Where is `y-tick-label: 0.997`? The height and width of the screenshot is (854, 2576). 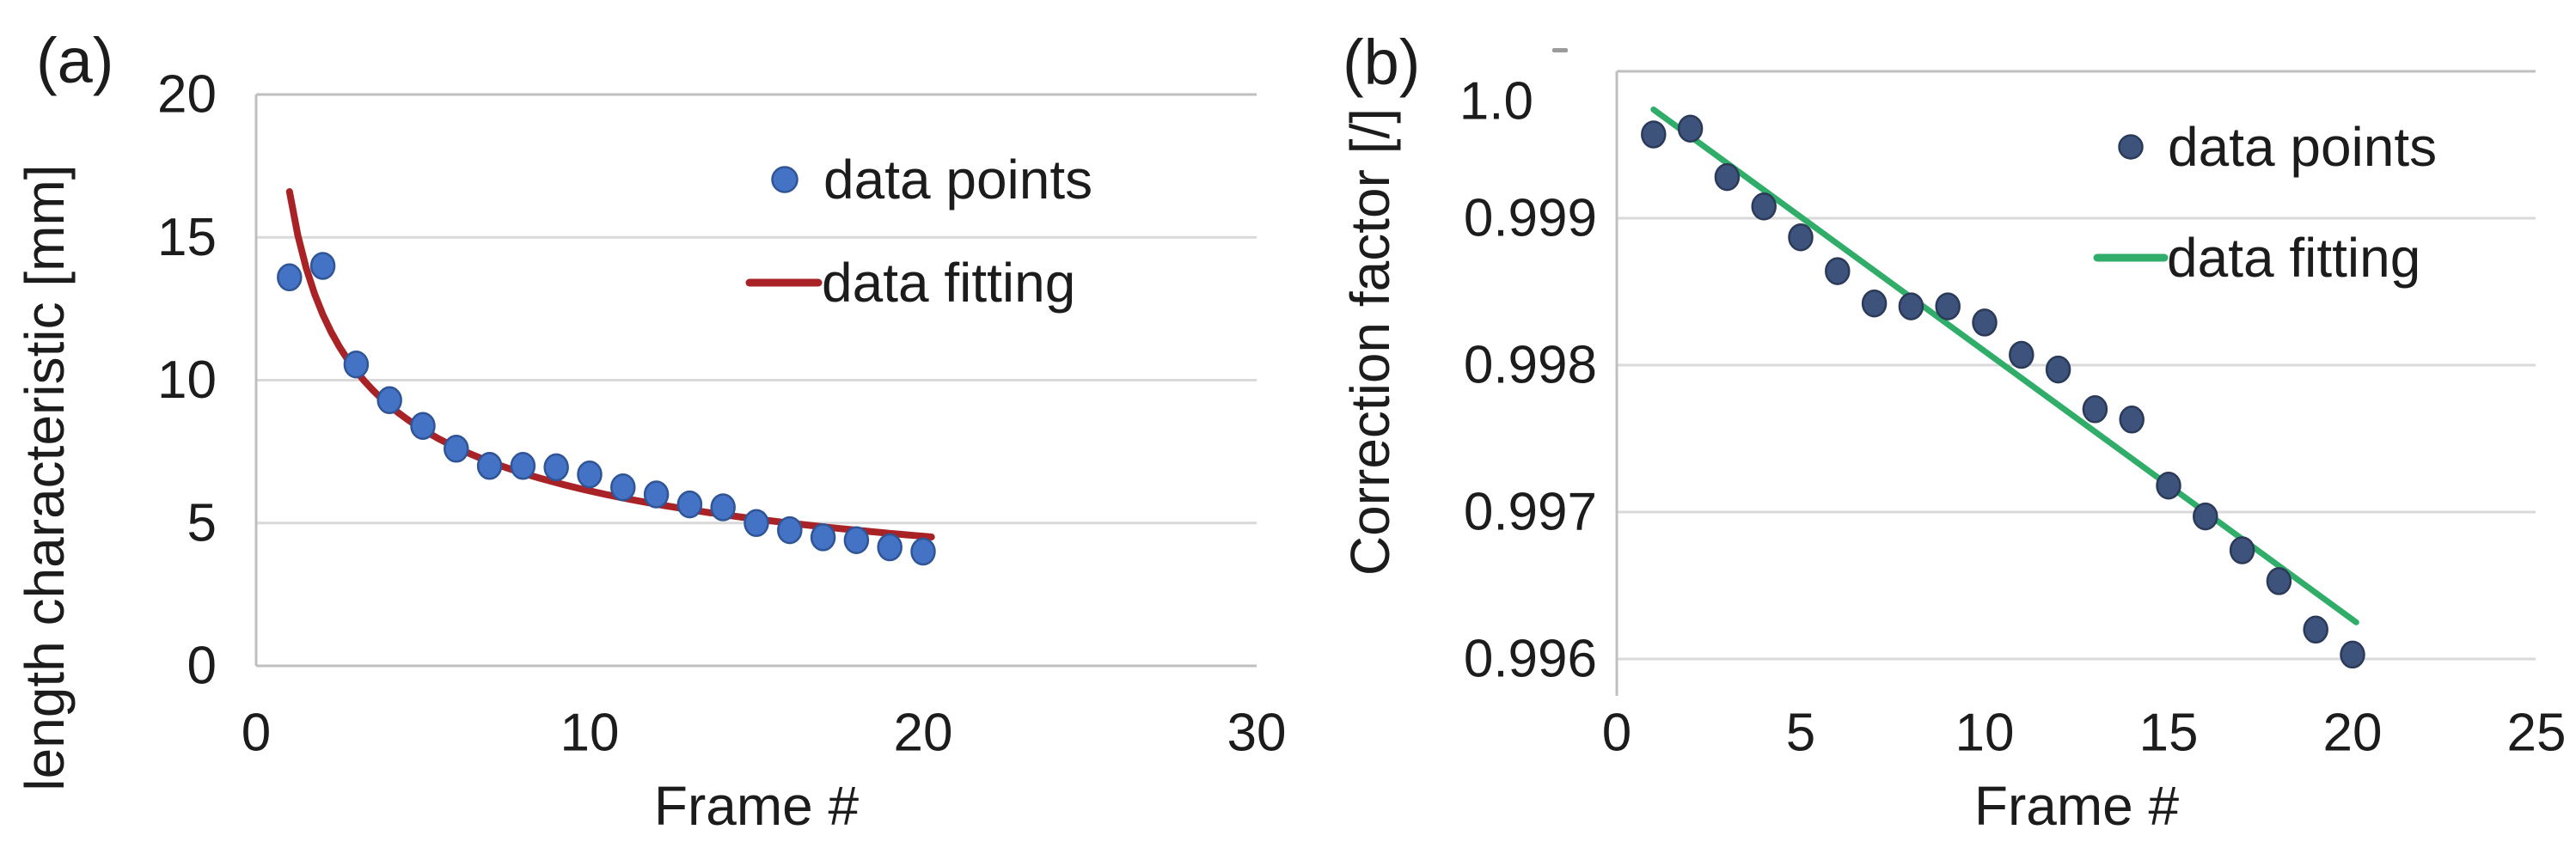 y-tick-label: 0.997 is located at coordinates (1530, 512).